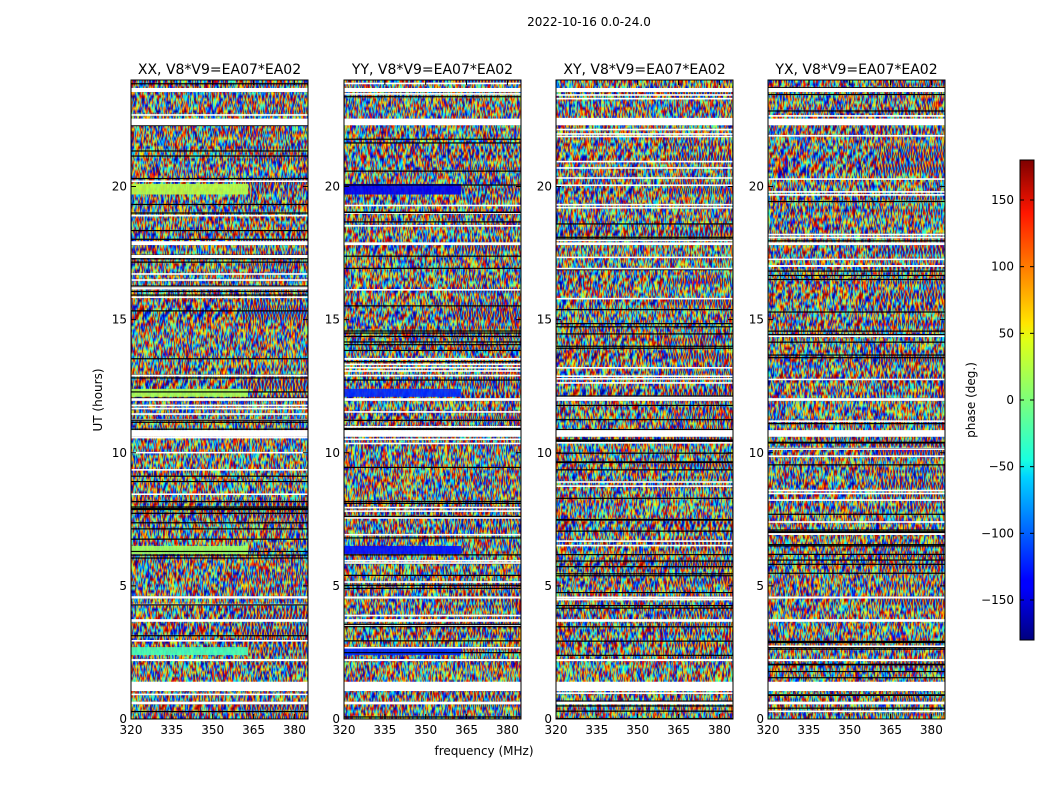 The width and height of the screenshot is (1050, 800). Describe the element at coordinates (997, 533) in the screenshot. I see `colorbar-tick-label: −100` at that location.